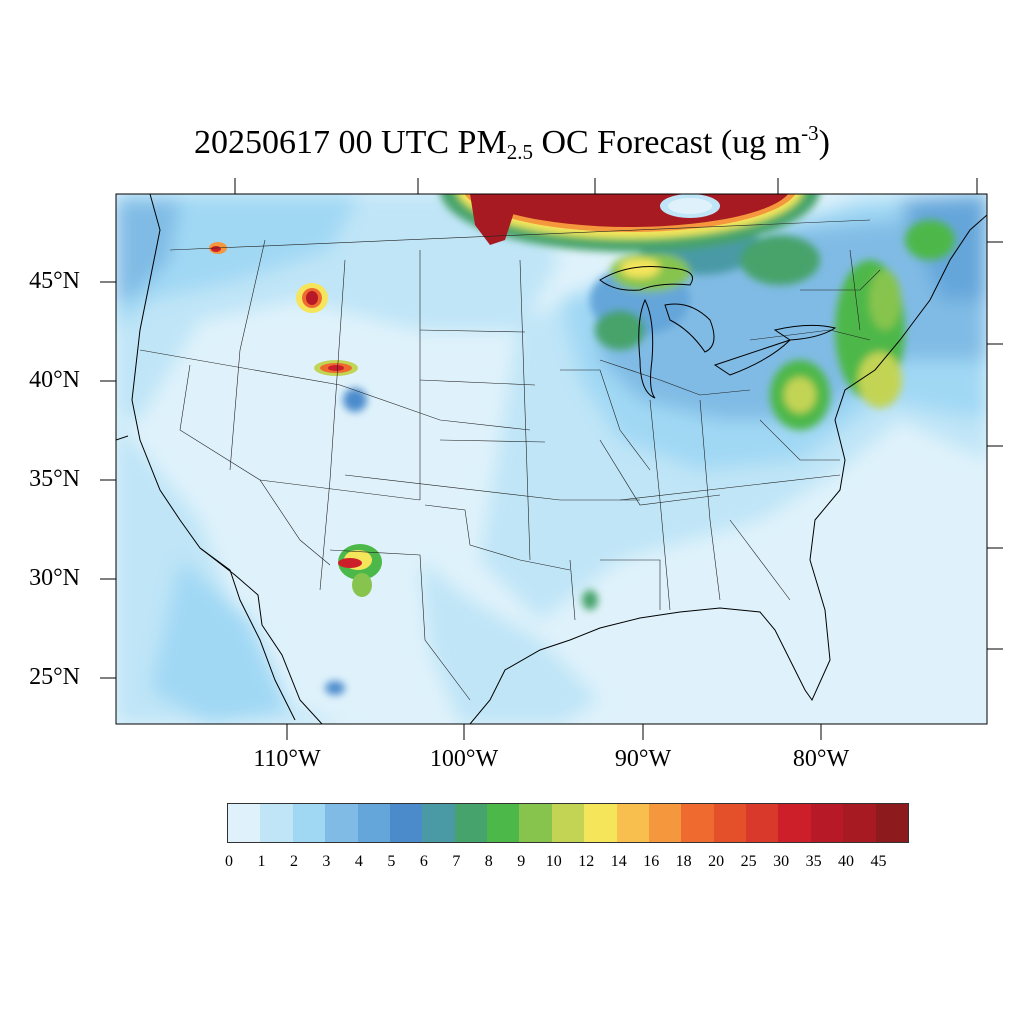  I want to click on lat-label-25: 25°N, so click(54, 677).